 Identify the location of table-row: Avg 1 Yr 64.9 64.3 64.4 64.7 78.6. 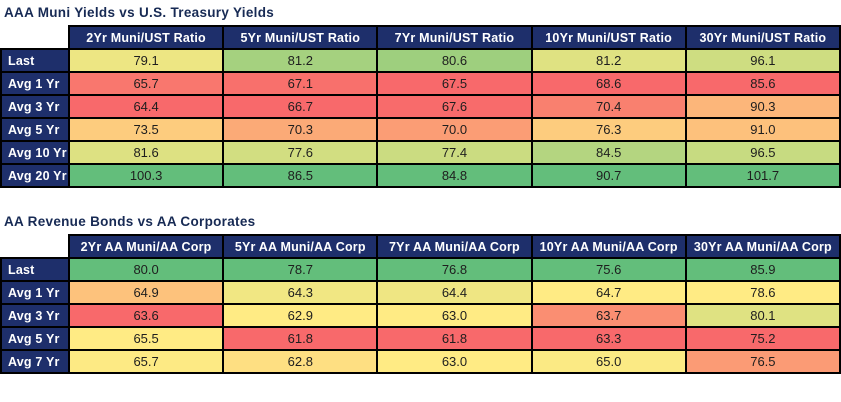
(420, 292).